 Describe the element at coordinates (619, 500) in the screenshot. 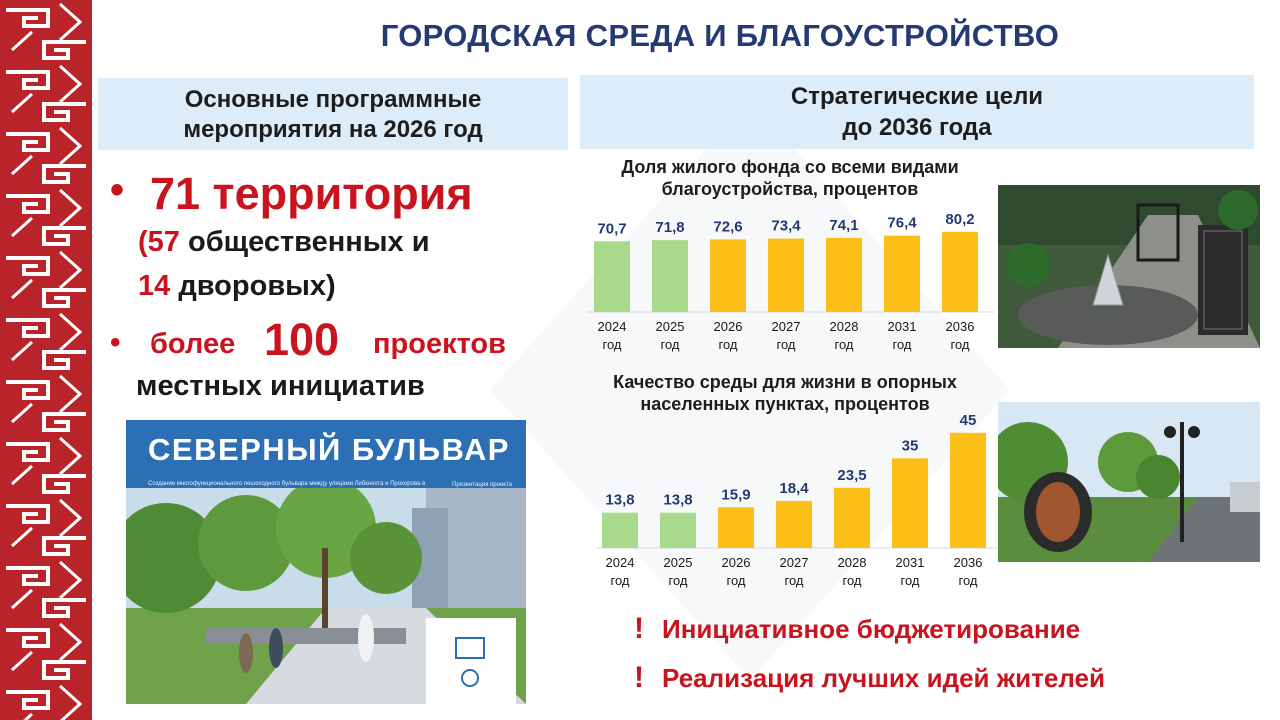

I see `value-label-2024: 13,8` at that location.